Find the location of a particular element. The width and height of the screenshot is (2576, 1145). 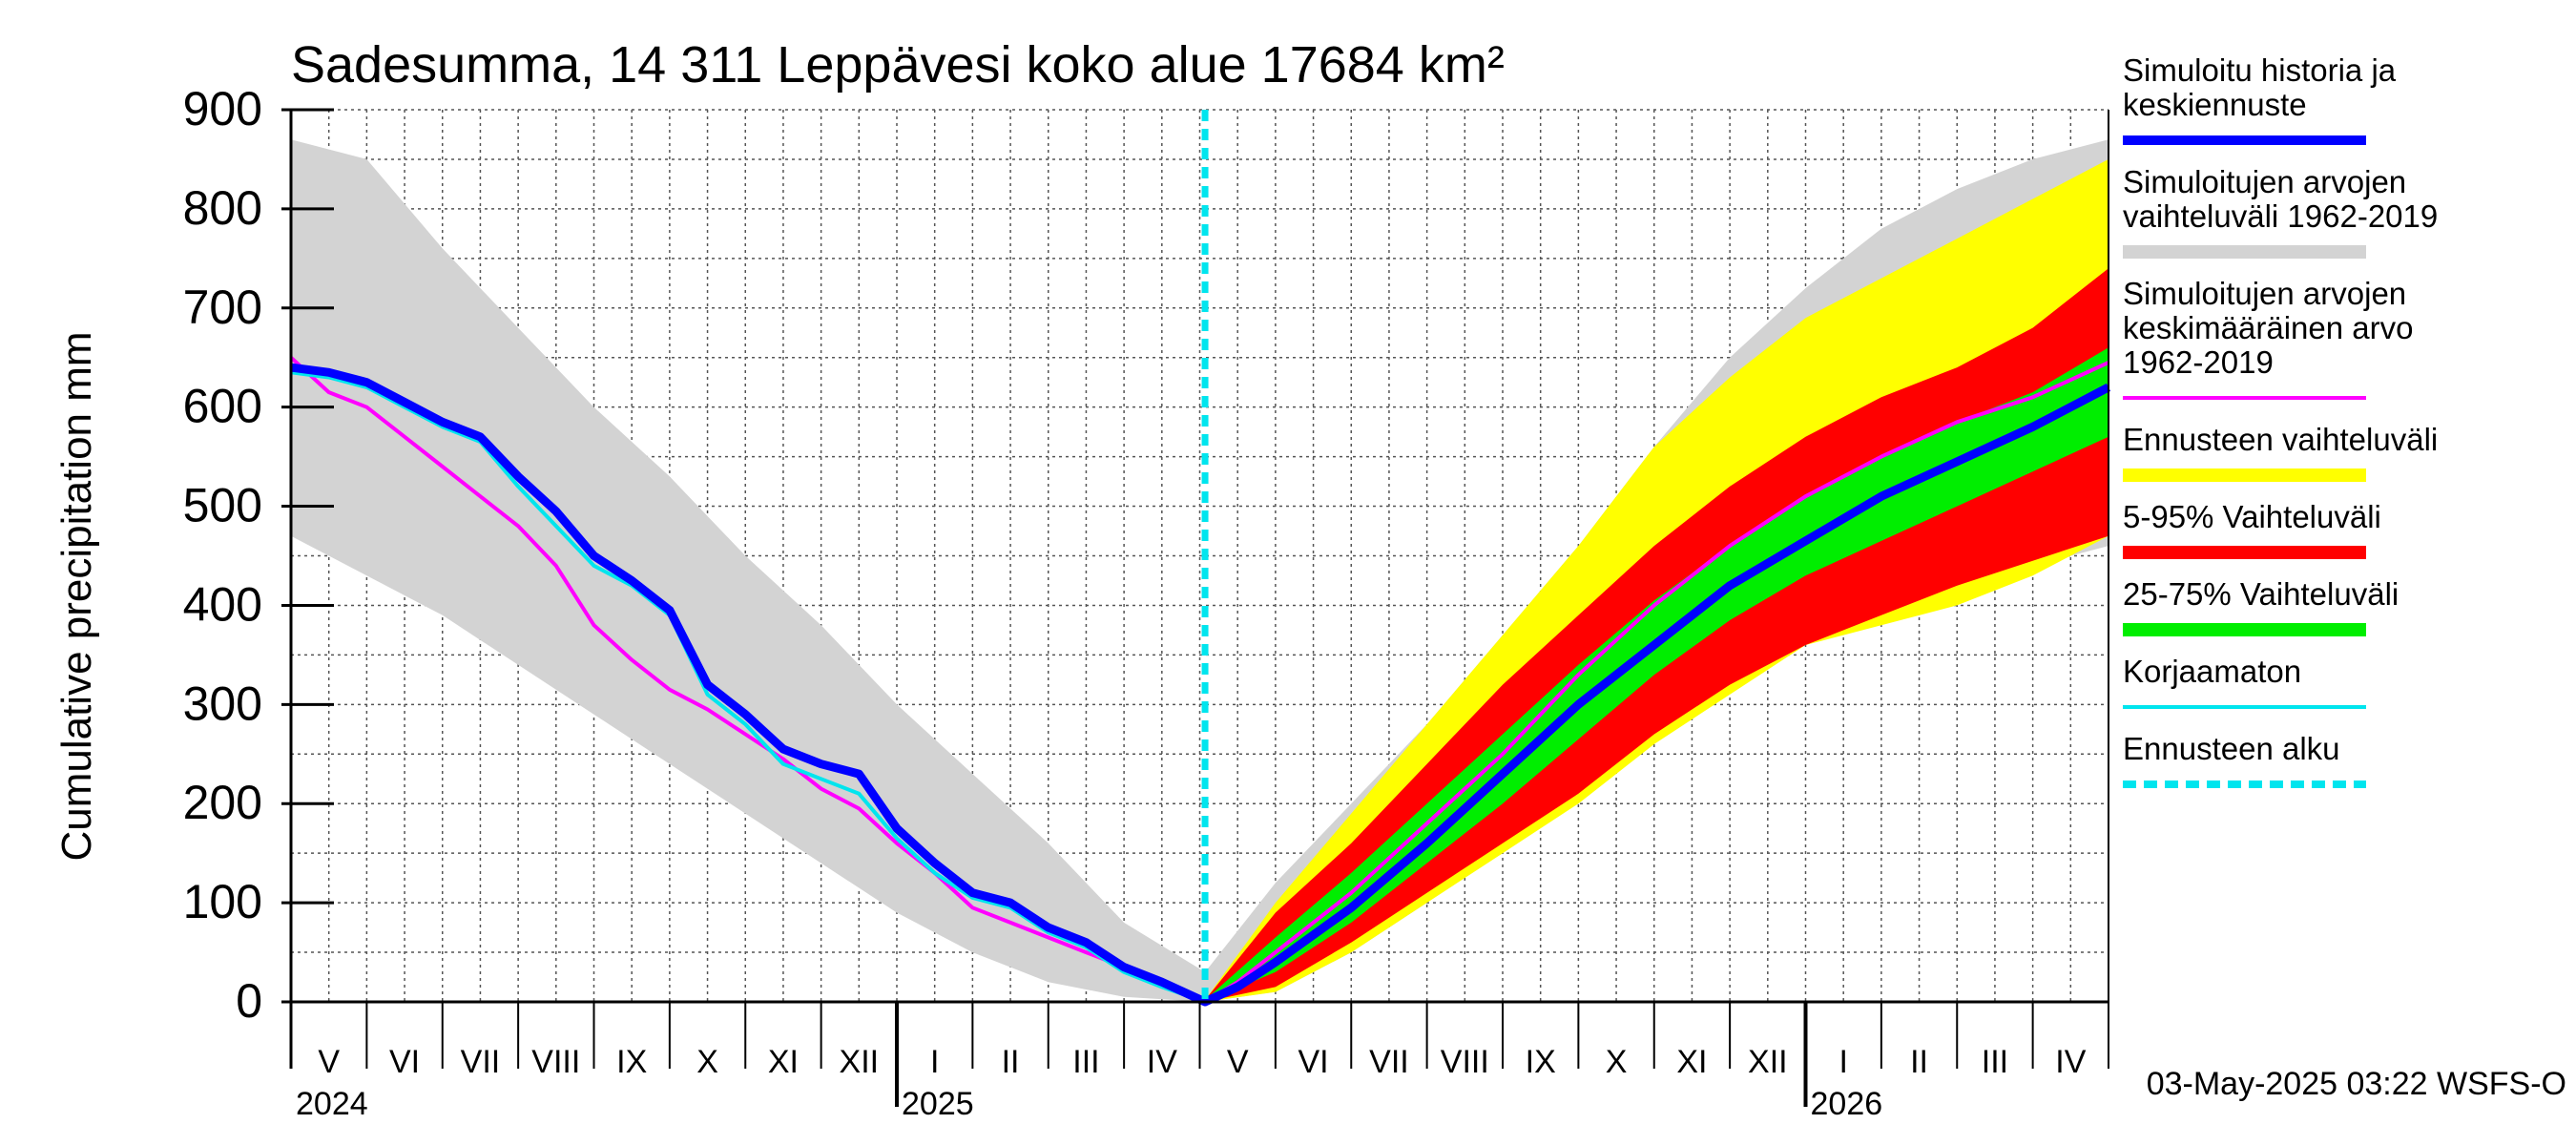

y-tick-label: 500 is located at coordinates (222, 506).